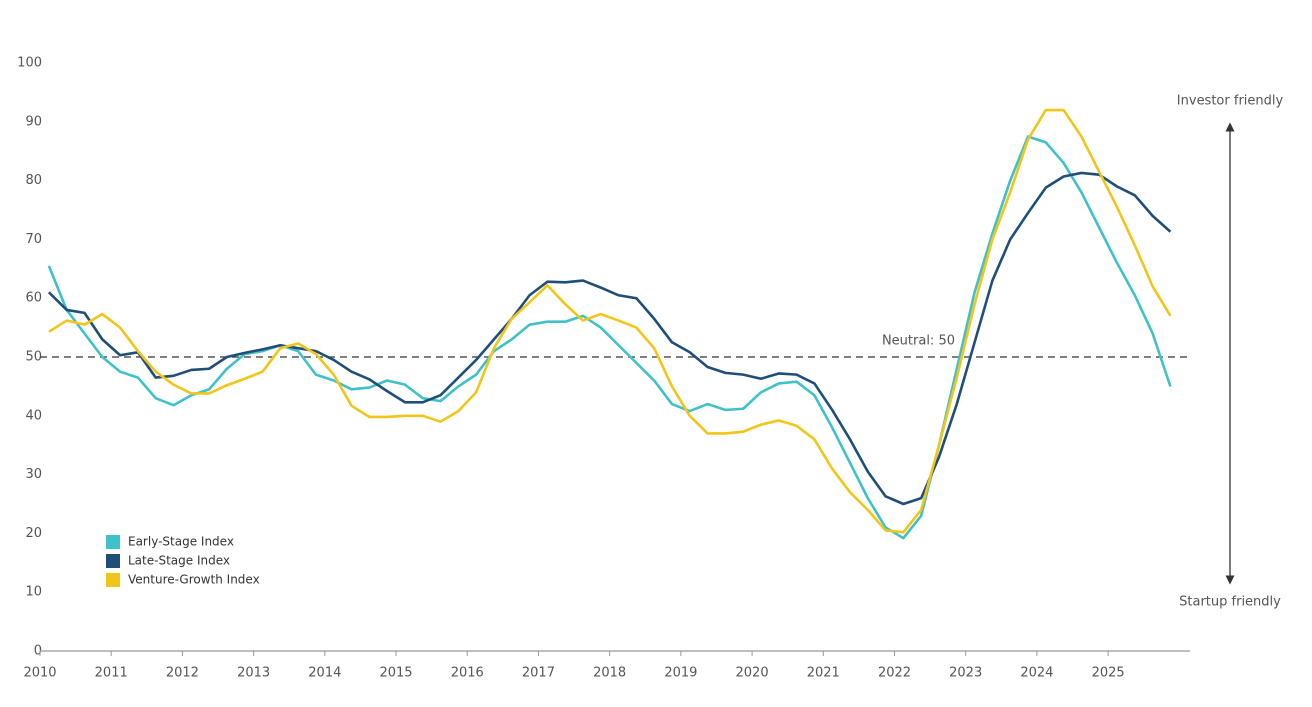  I want to click on x-tick-label: 2020, so click(752, 673).